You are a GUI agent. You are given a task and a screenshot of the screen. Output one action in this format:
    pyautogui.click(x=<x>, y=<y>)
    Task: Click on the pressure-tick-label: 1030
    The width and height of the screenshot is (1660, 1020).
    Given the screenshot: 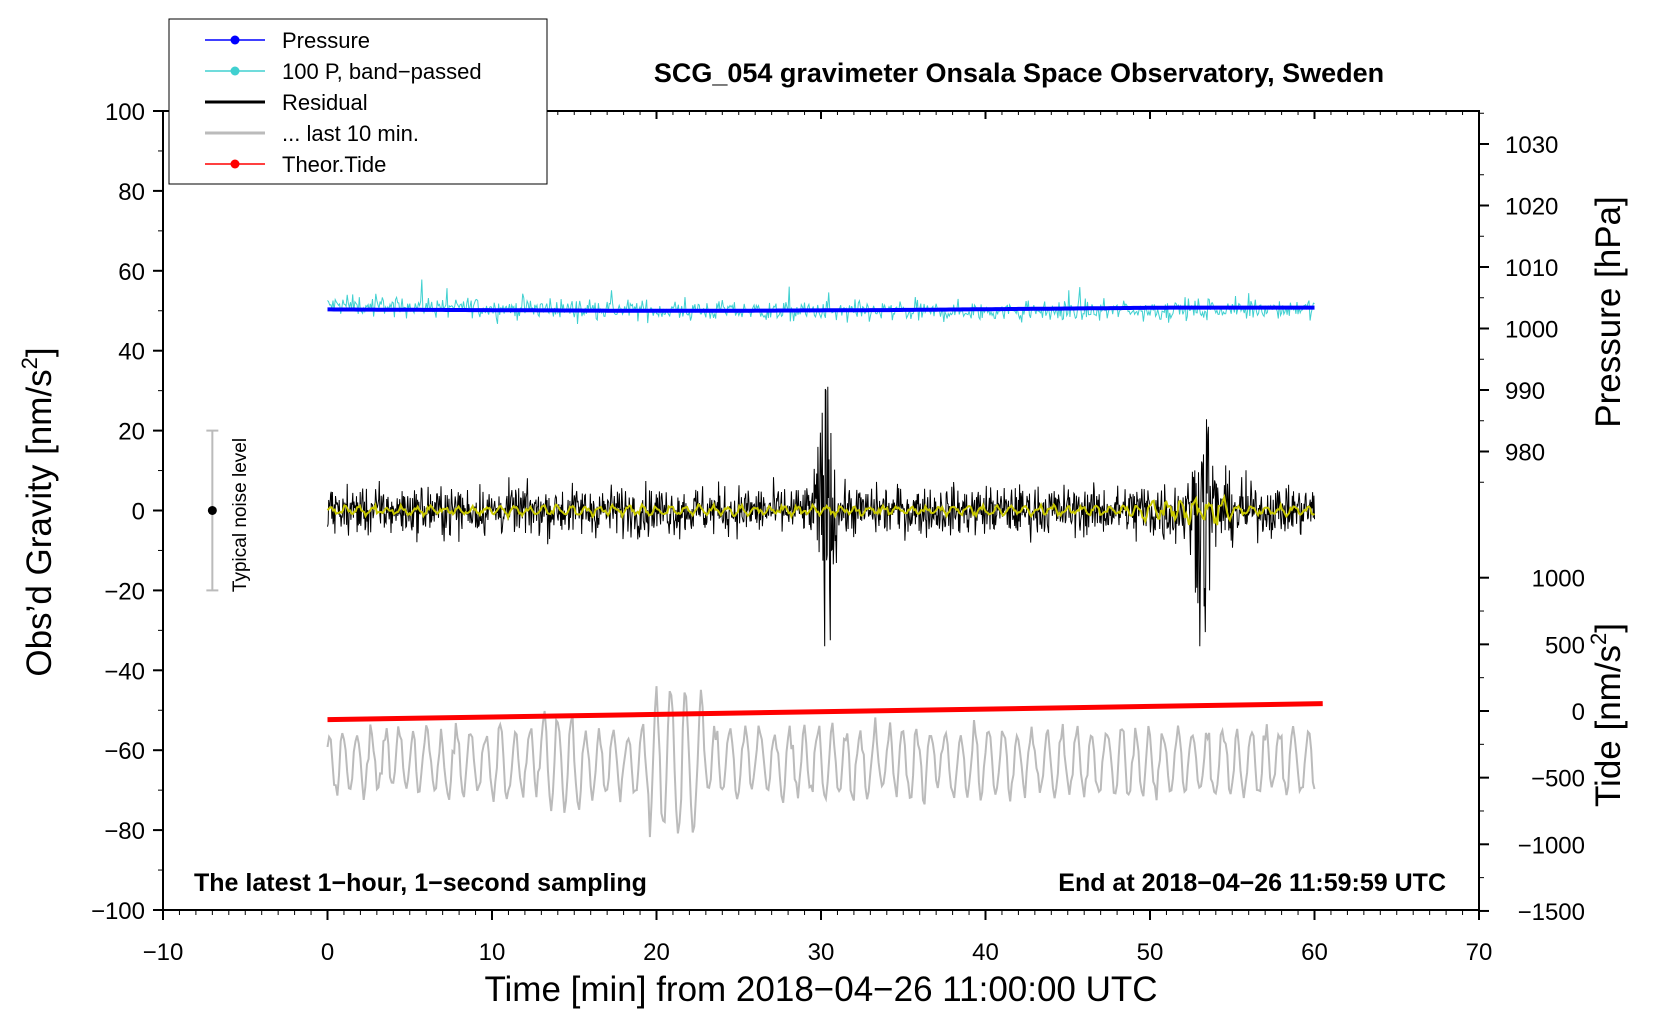 What is the action you would take?
    pyautogui.click(x=1531, y=145)
    